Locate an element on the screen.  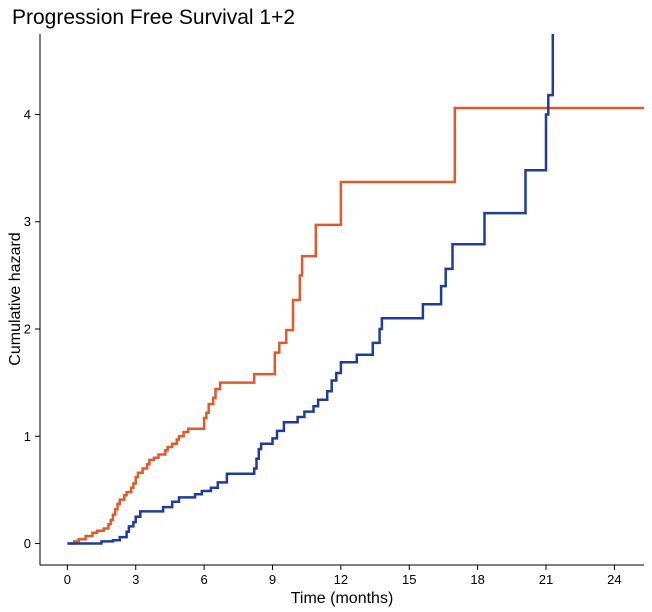
x-ticks: 0 3 6 9 12 15 18 21 24 is located at coordinates (343, 576).